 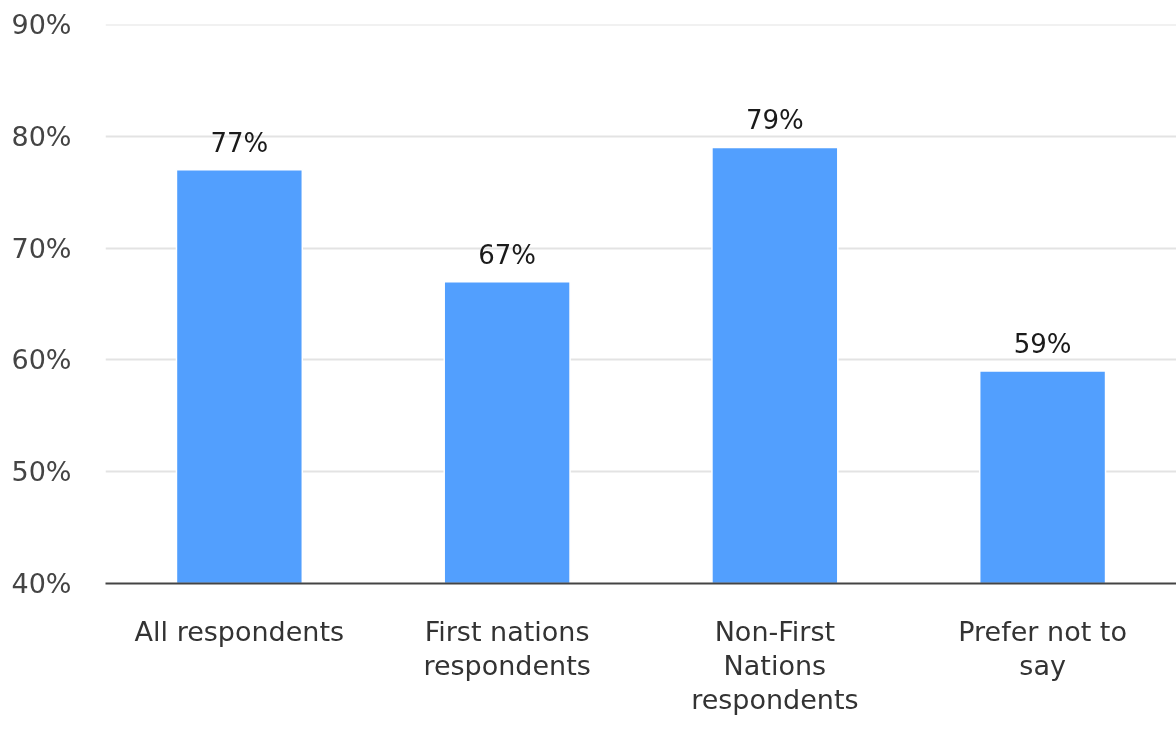 I want to click on y-tick-label: 40%, so click(x=41, y=583).